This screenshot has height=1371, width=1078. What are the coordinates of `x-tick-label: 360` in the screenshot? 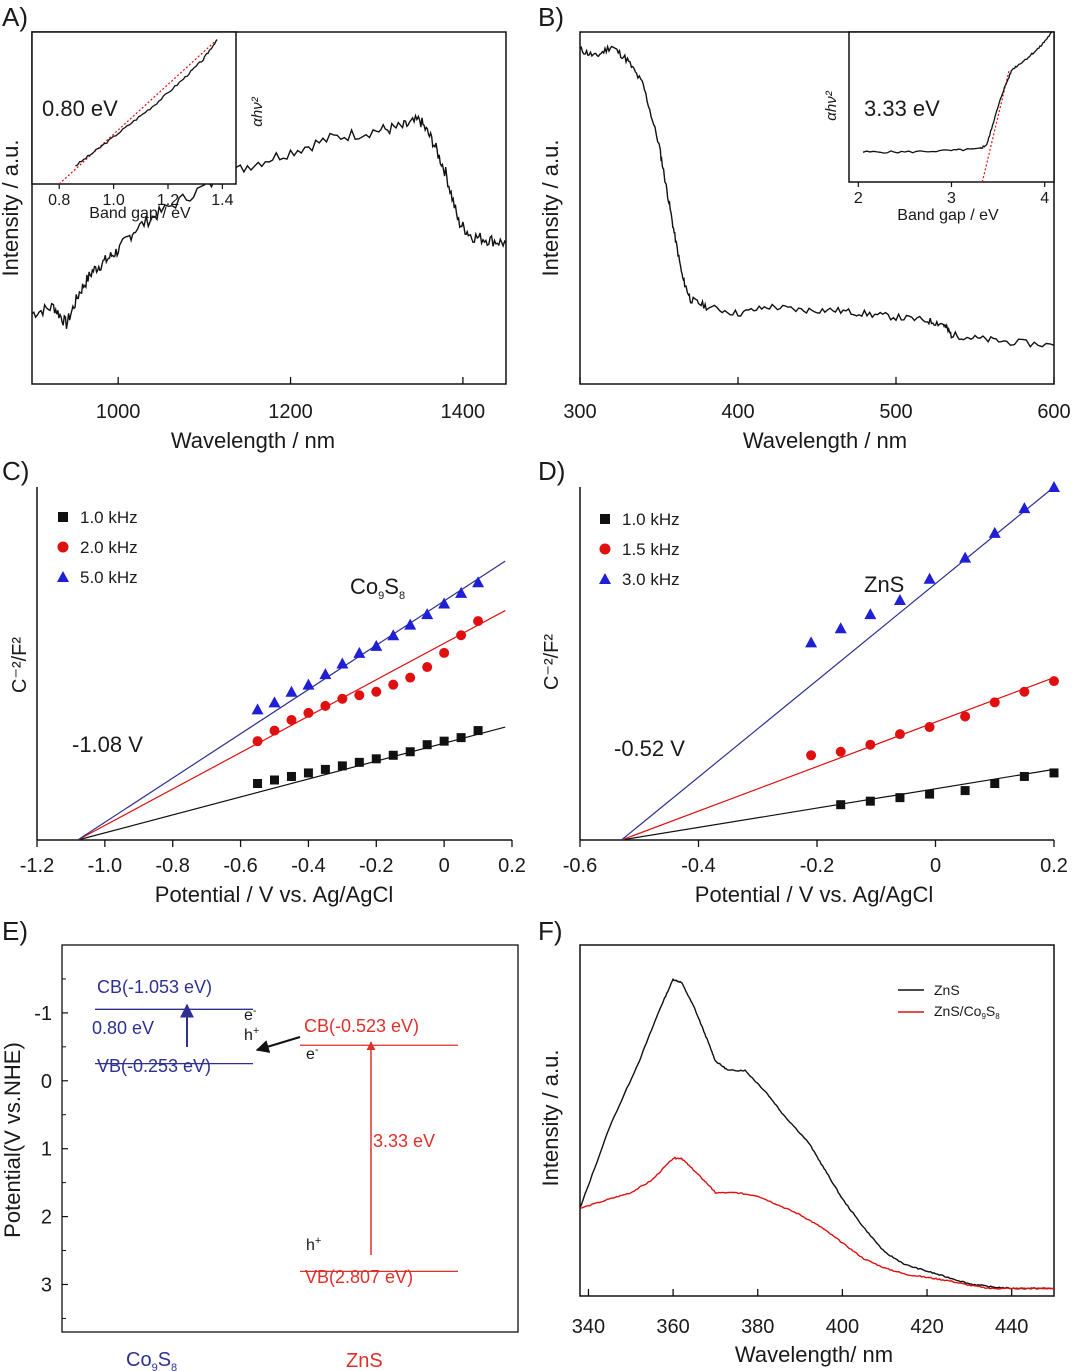 It's located at (672, 1327).